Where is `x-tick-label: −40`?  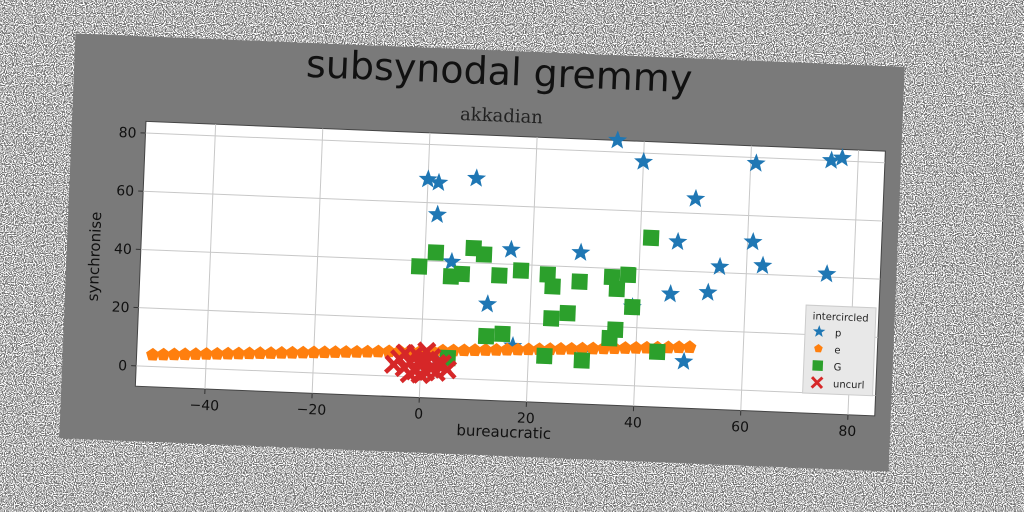
x-tick-label: −40 is located at coordinates (204, 405).